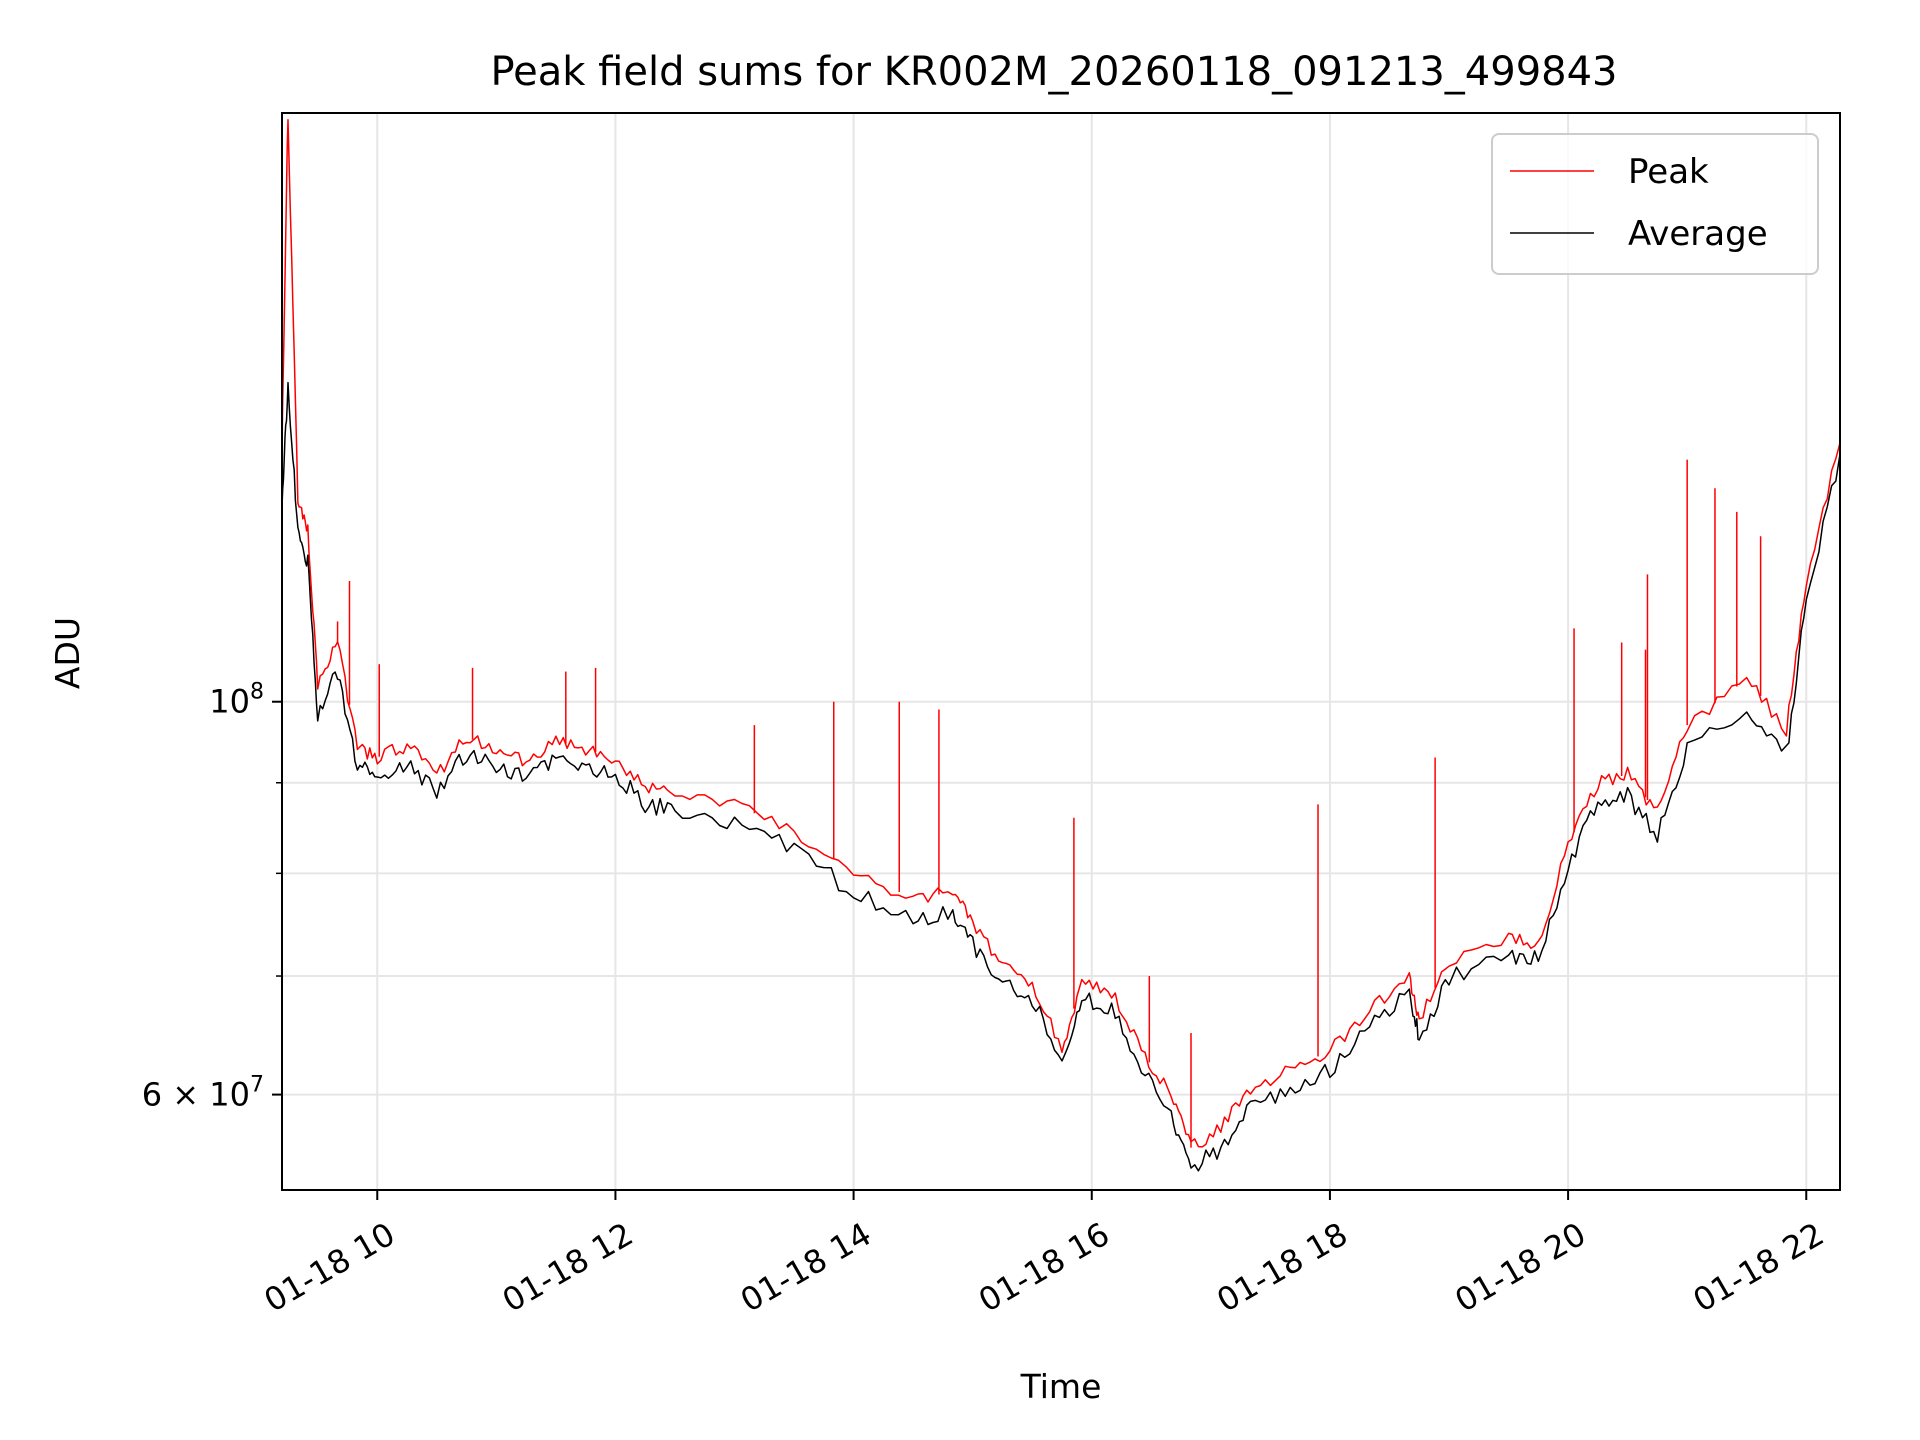 This screenshot has width=1920, height=1440. I want to click on legend: Peak Average, so click(1655, 204).